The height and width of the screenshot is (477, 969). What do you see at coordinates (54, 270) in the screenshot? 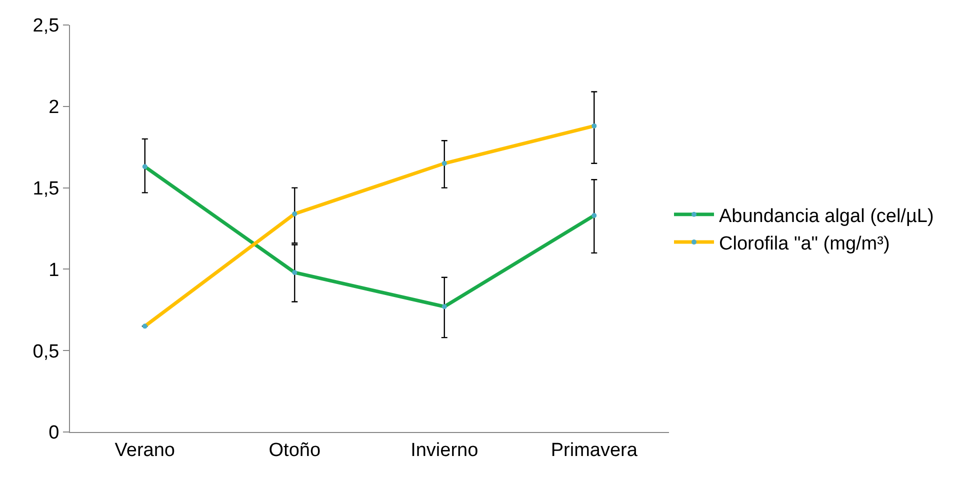
I see `y-tick-label: 1` at bounding box center [54, 270].